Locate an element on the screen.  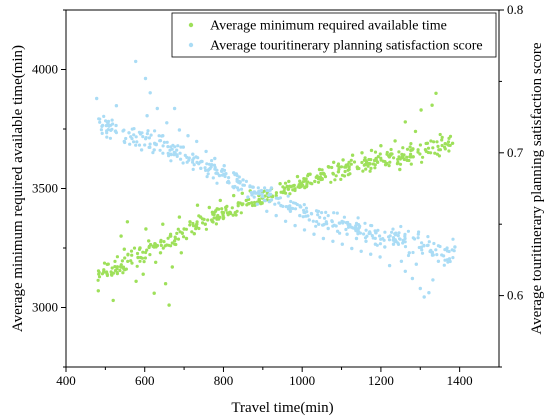
x-tick-label: 1200 is located at coordinates (381, 380).